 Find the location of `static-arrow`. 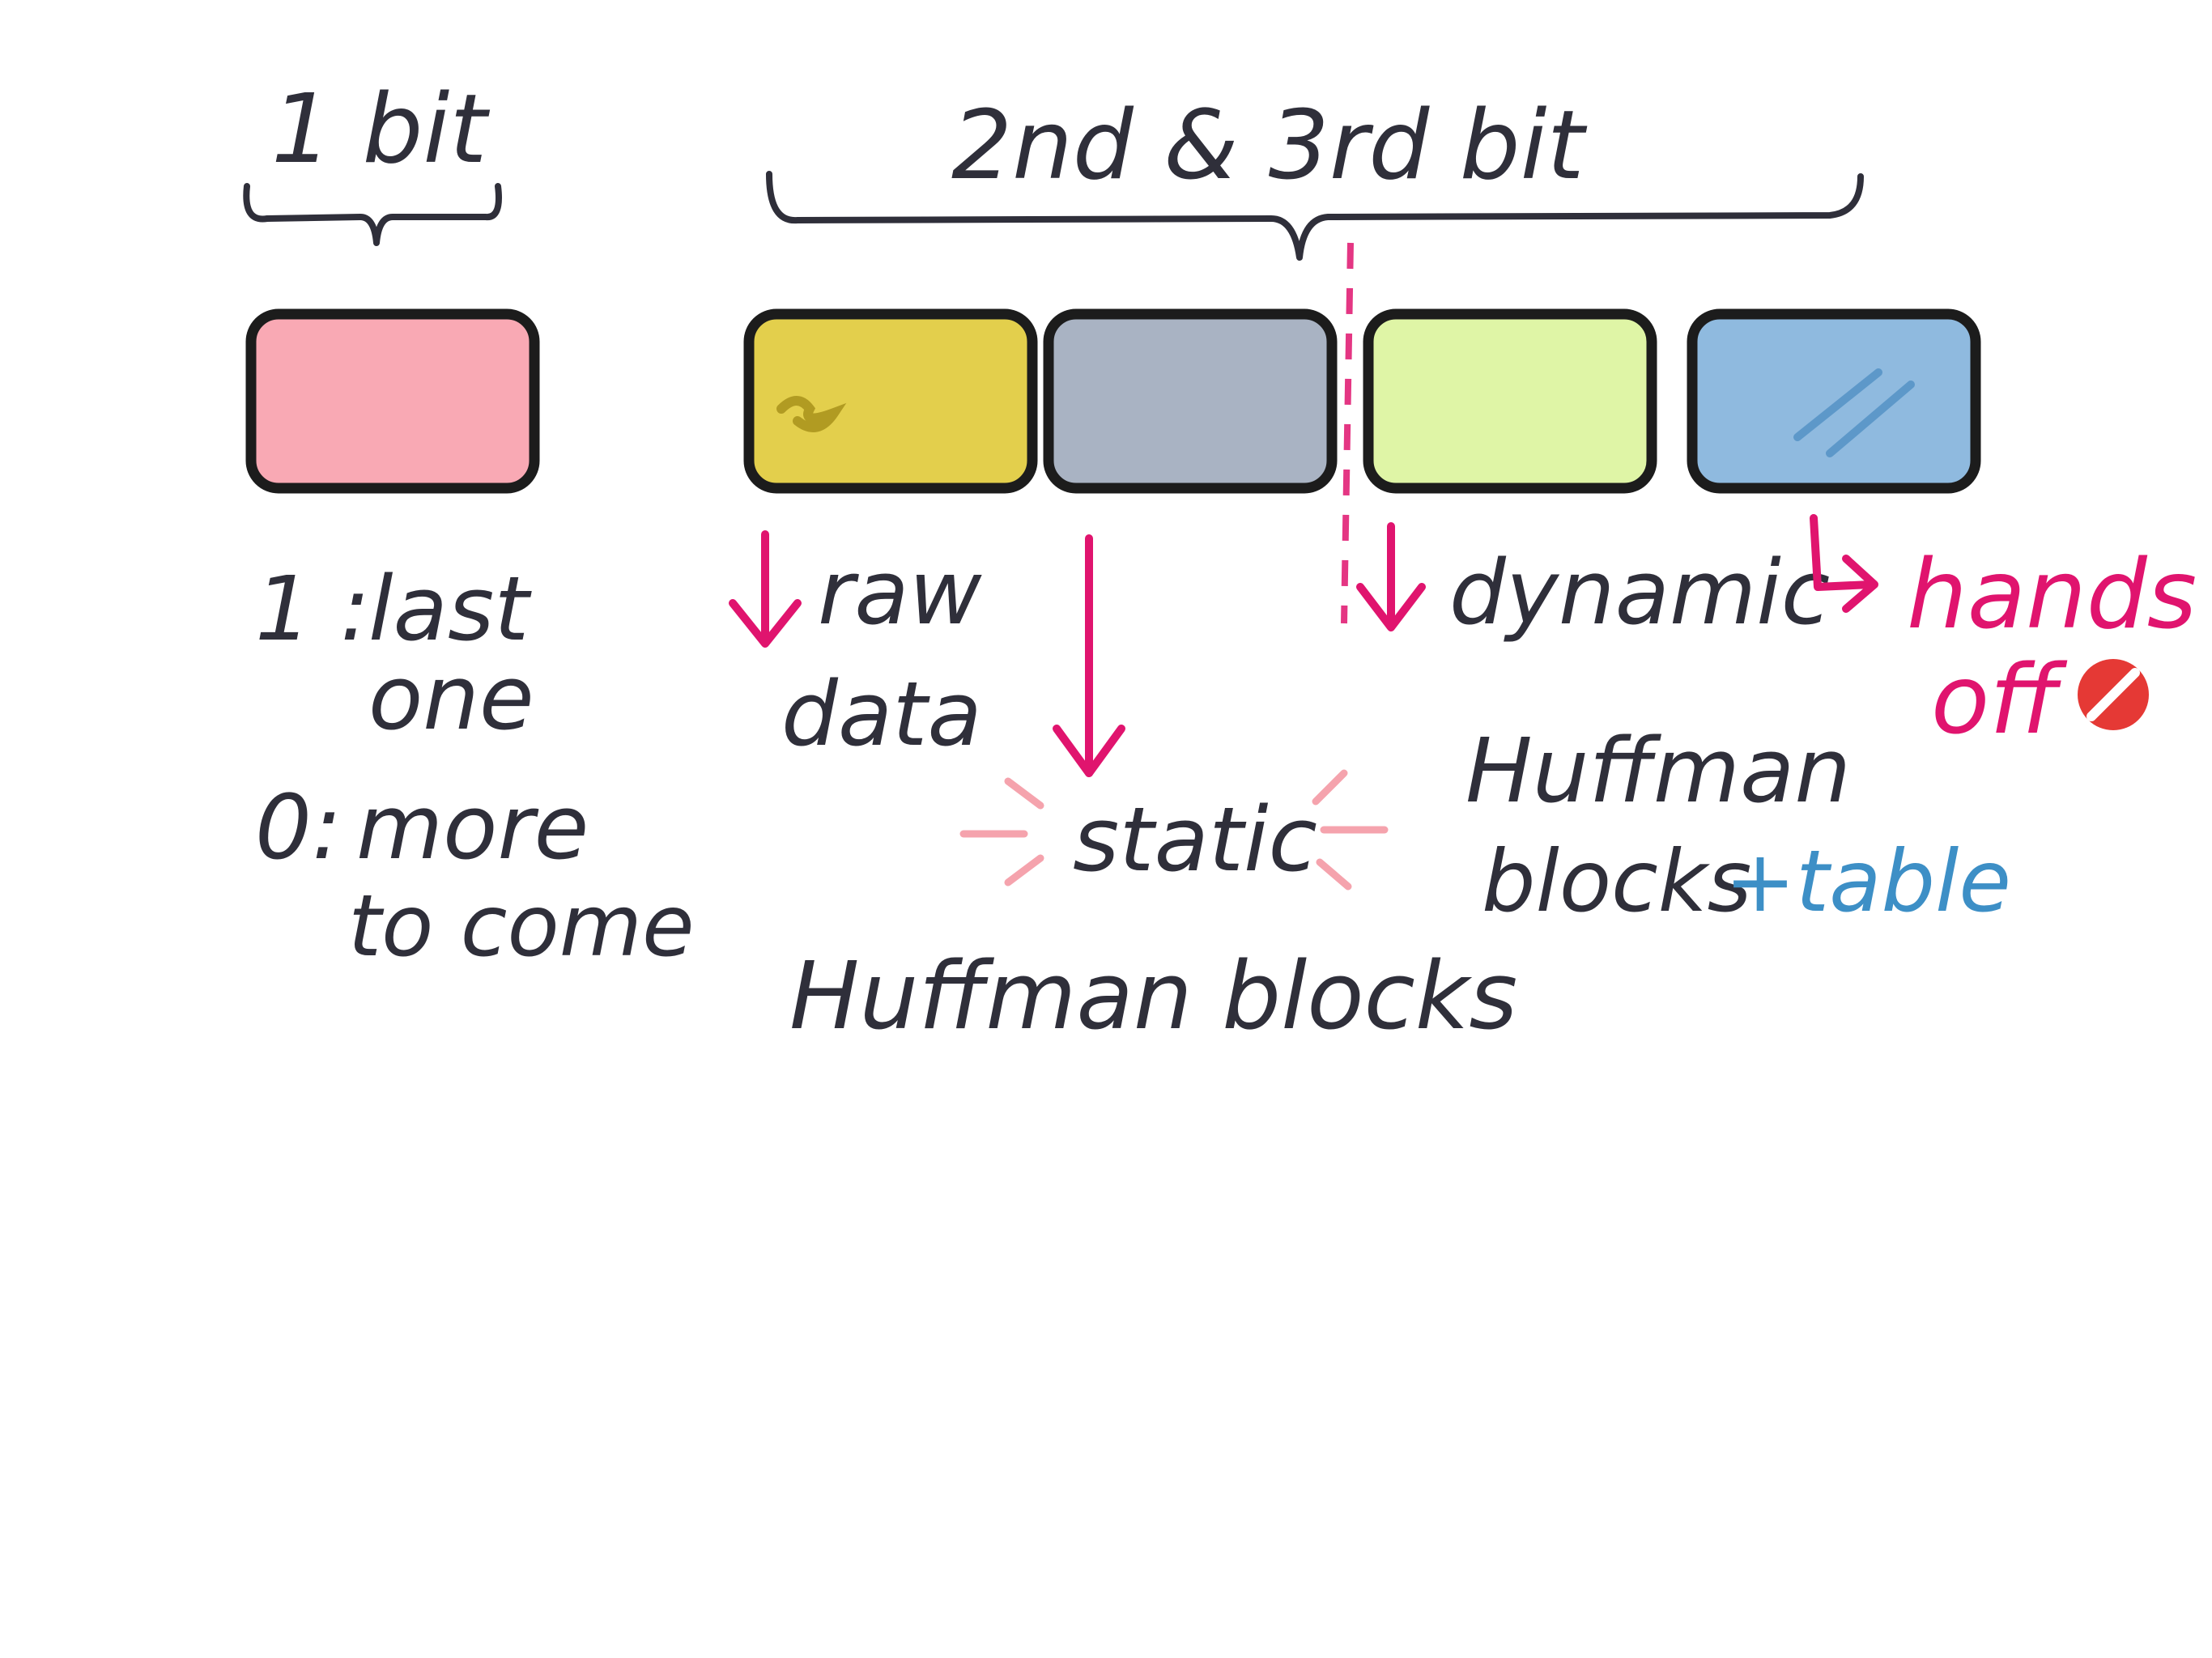

static-arrow is located at coordinates (1089, 655).